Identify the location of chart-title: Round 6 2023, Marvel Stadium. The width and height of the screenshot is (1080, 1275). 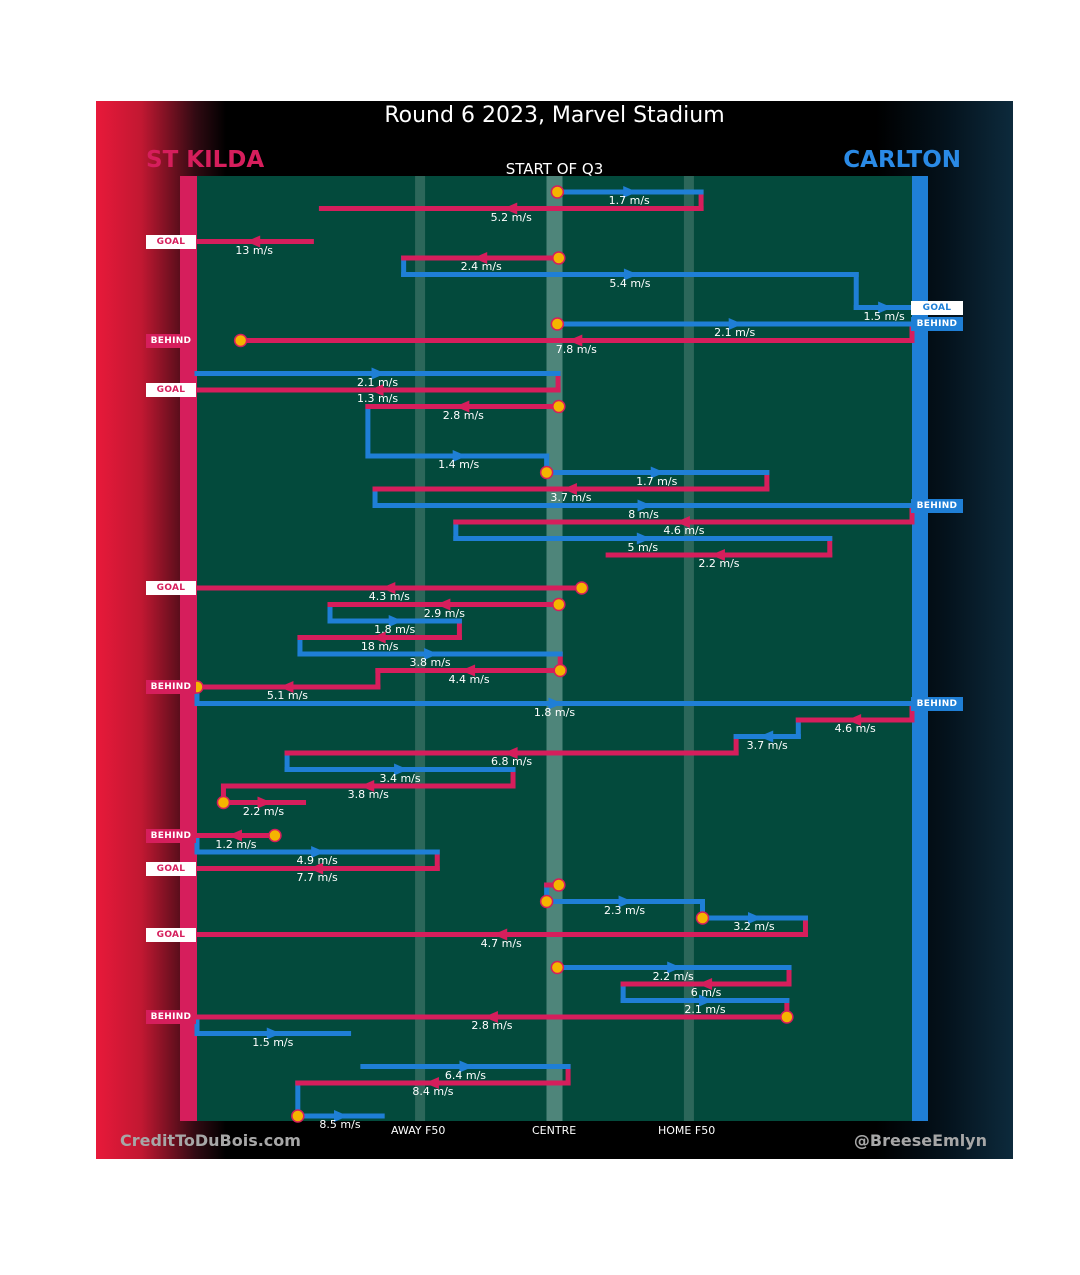
(554, 115).